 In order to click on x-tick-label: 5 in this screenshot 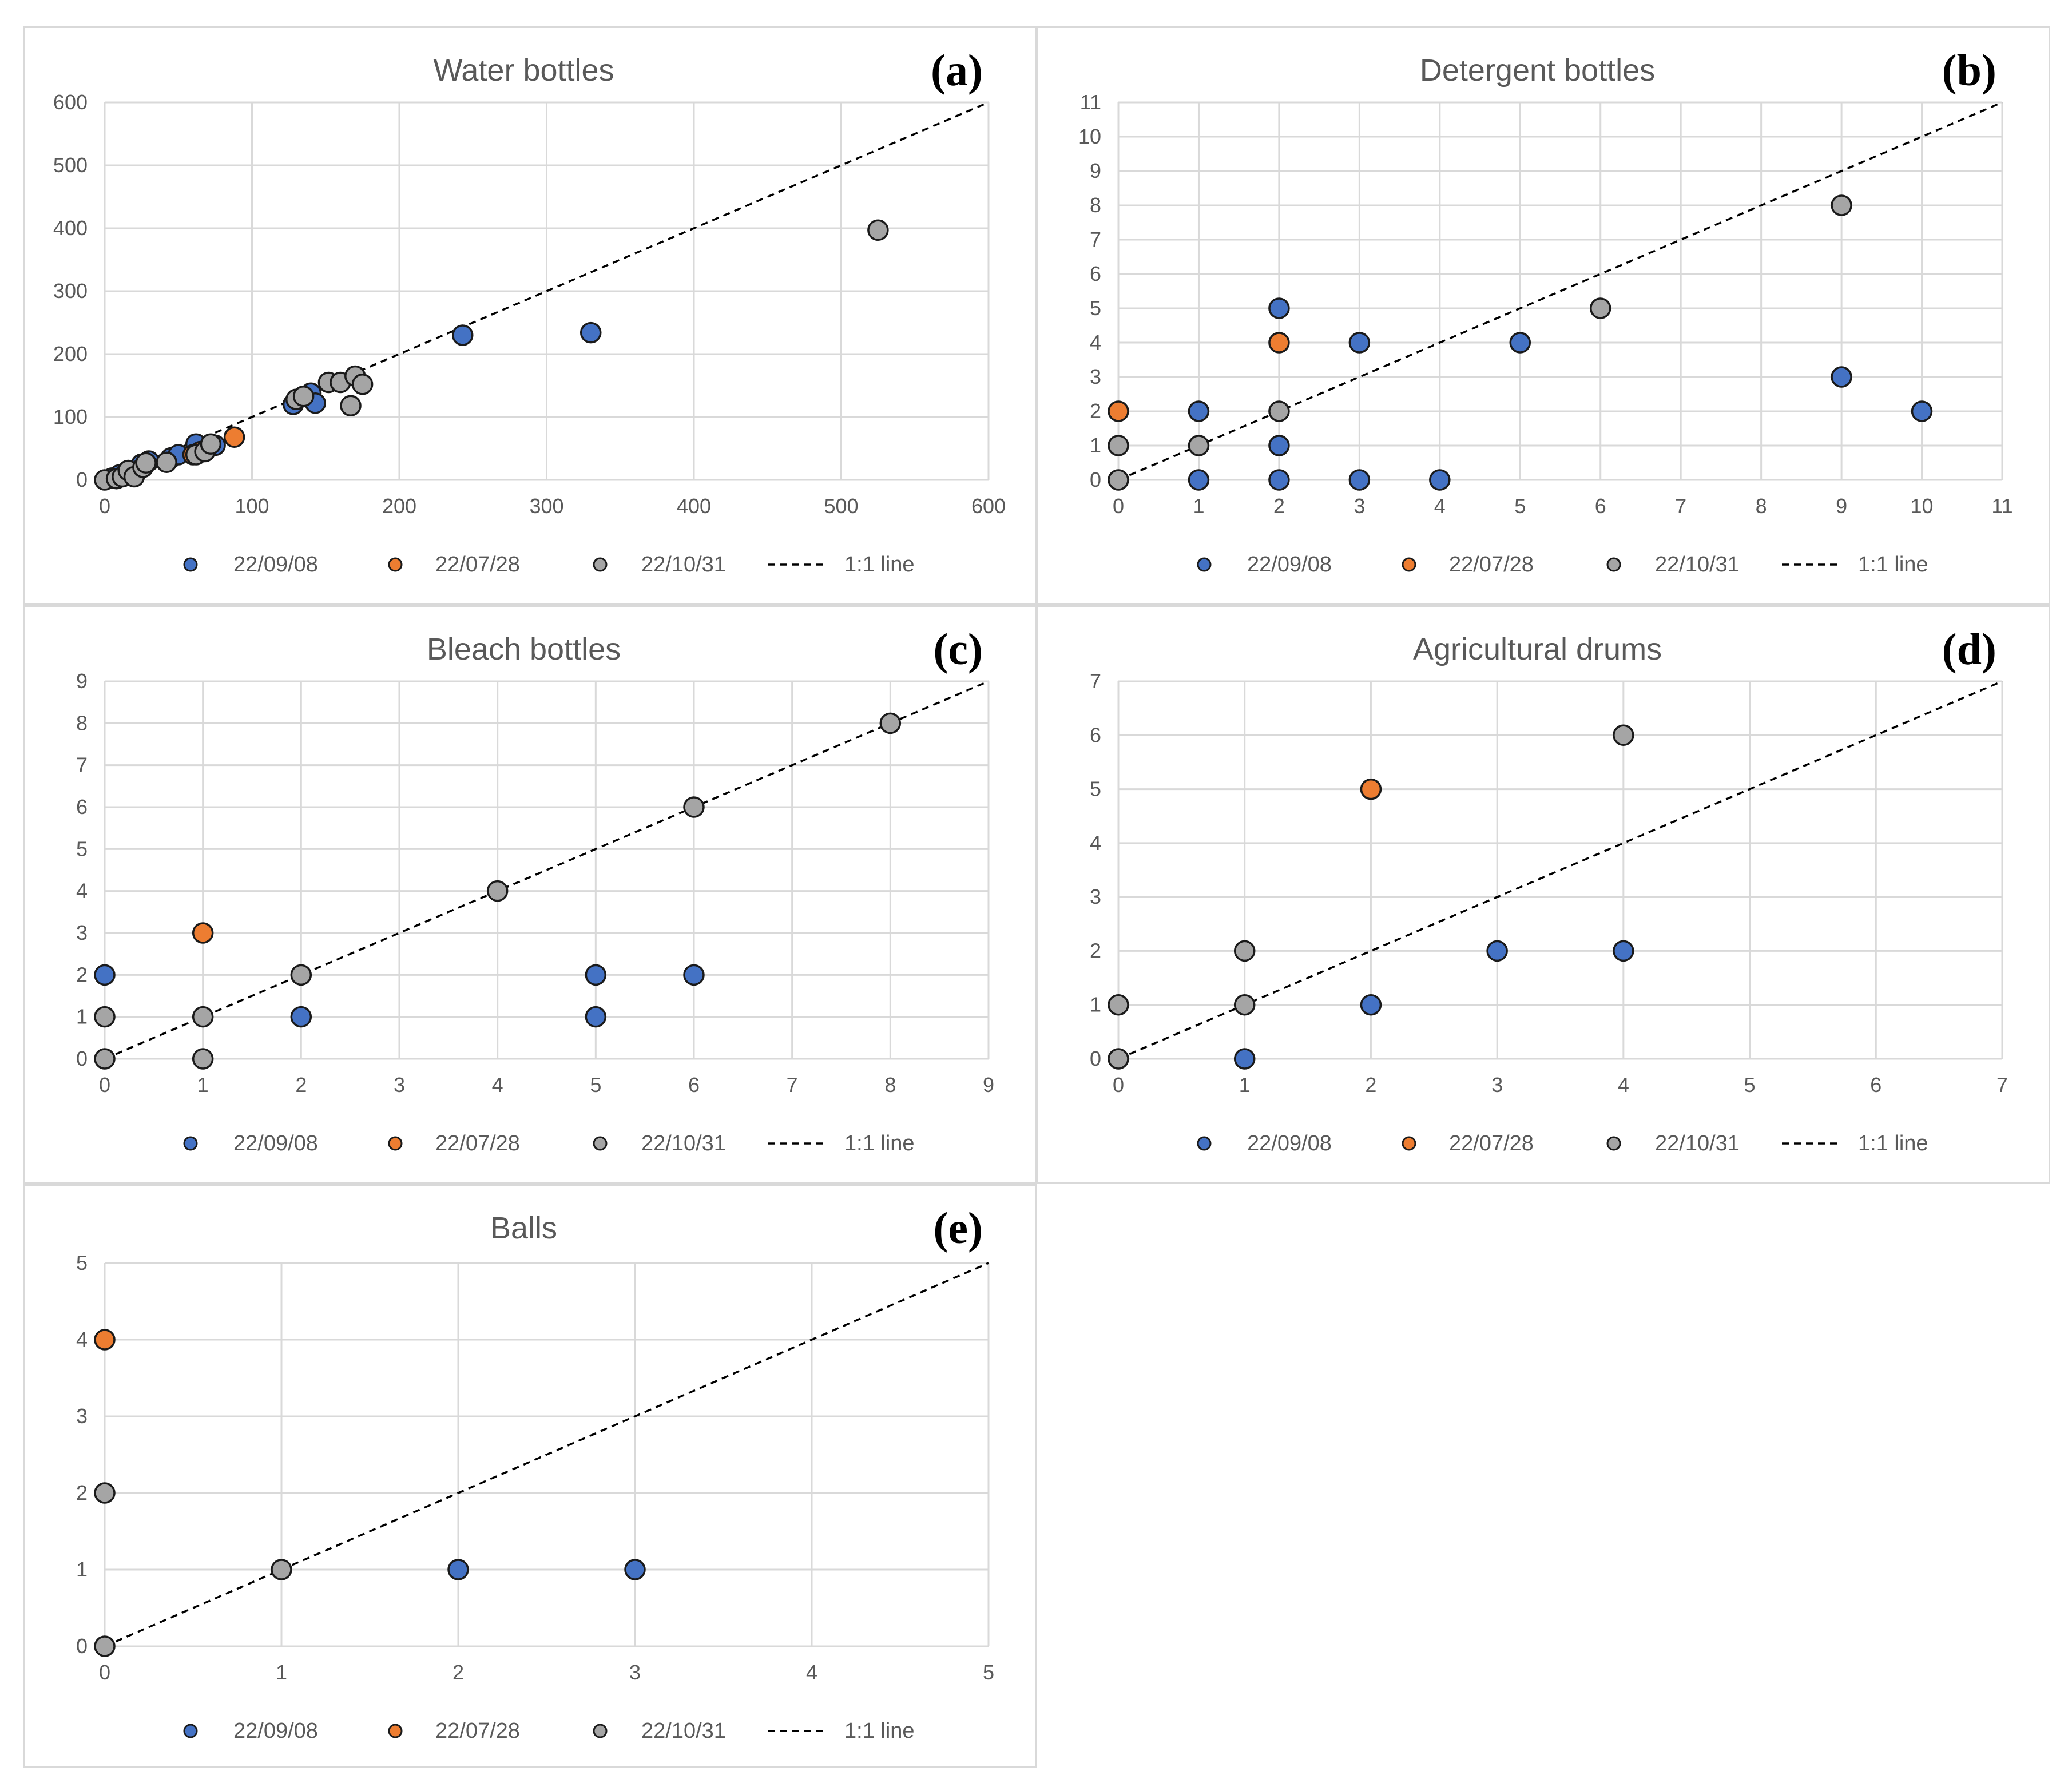, I will do `click(988, 1672)`.